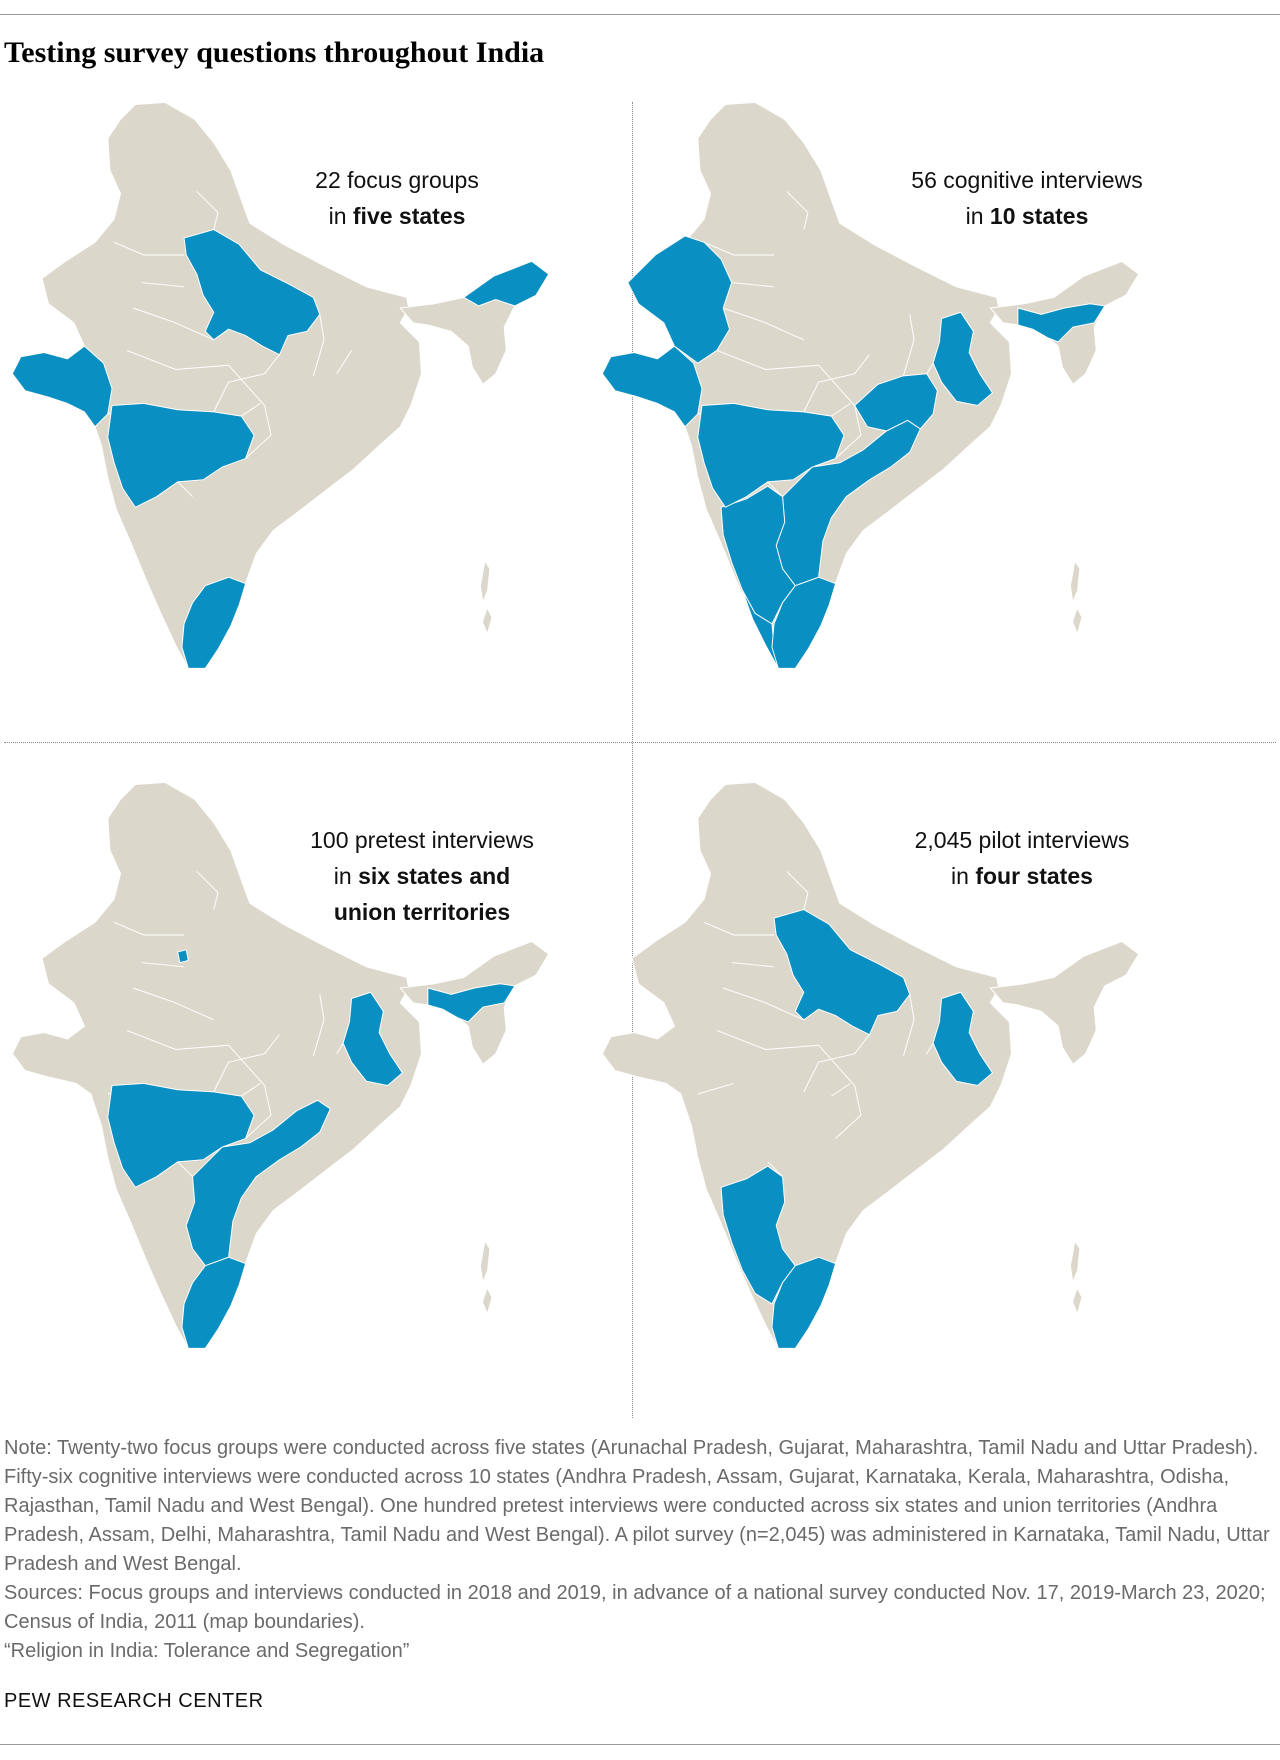 Image resolution: width=1280 pixels, height=1760 pixels. Describe the element at coordinates (397, 198) in the screenshot. I see `panel-caption: 22 focus groups in five states` at that location.